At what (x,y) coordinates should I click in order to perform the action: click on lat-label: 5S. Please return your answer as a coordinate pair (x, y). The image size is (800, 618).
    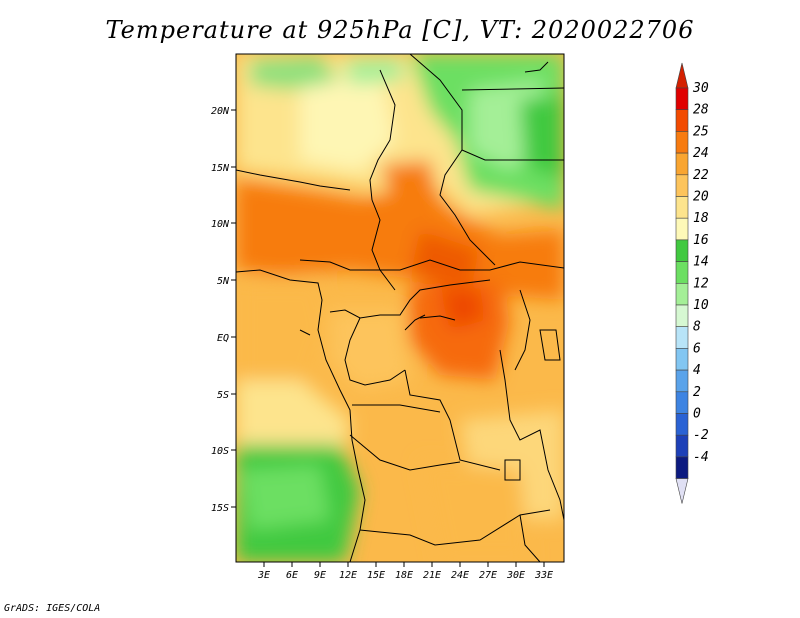
    Looking at the image, I should click on (223, 395).